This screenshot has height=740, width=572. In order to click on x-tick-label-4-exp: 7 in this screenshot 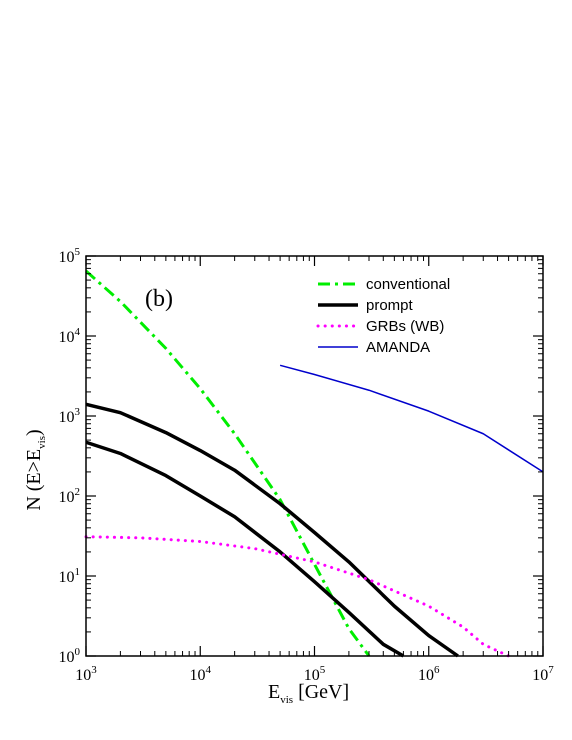, I will do `click(551, 670)`.